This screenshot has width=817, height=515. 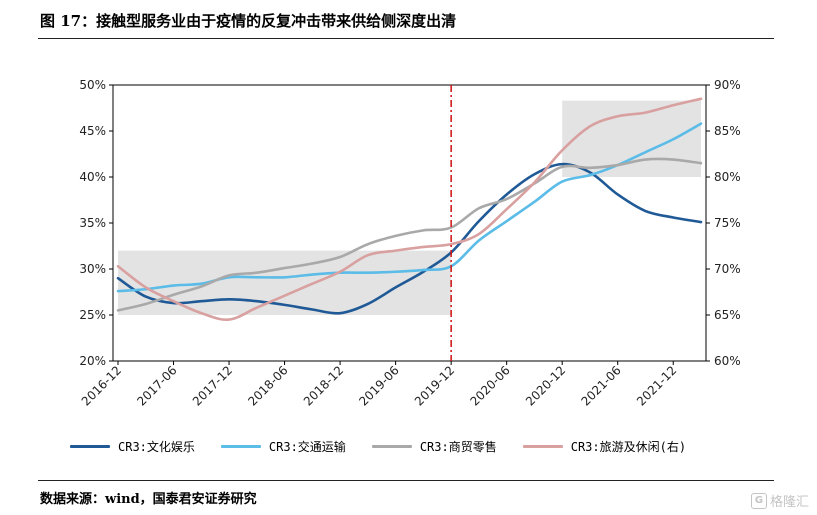 What do you see at coordinates (92, 131) in the screenshot?
I see `y-left-tick-label: 45%` at bounding box center [92, 131].